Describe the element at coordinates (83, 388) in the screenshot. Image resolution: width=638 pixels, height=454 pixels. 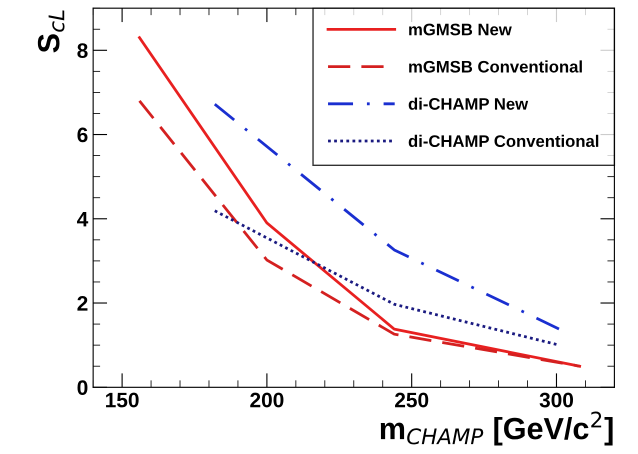
I see `y-tick-label: 0` at that location.